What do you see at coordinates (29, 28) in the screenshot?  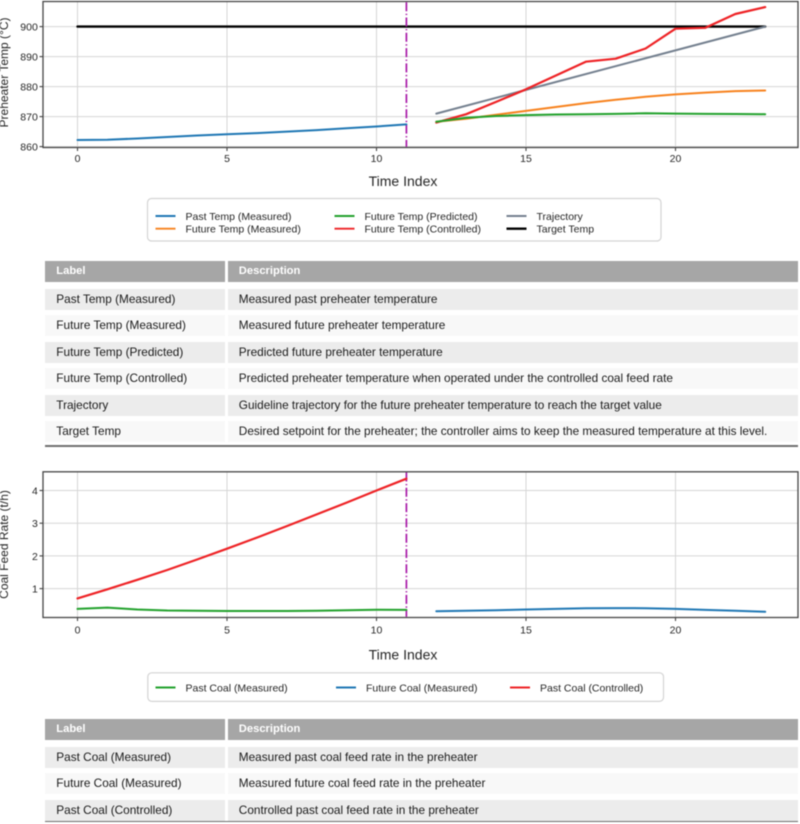 I see `svg-text: 900` at bounding box center [29, 28].